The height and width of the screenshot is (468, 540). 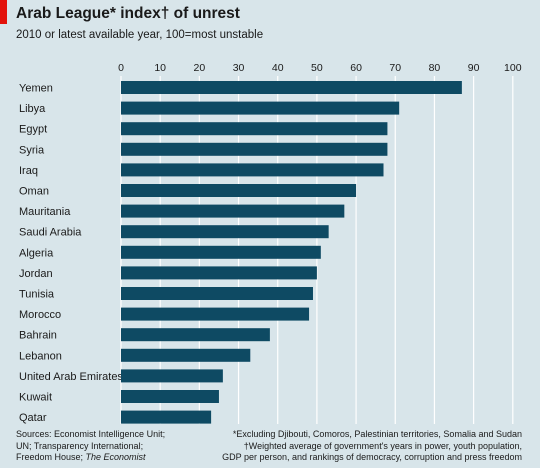 What do you see at coordinates (278, 68) in the screenshot?
I see `x-tick-label: 40` at bounding box center [278, 68].